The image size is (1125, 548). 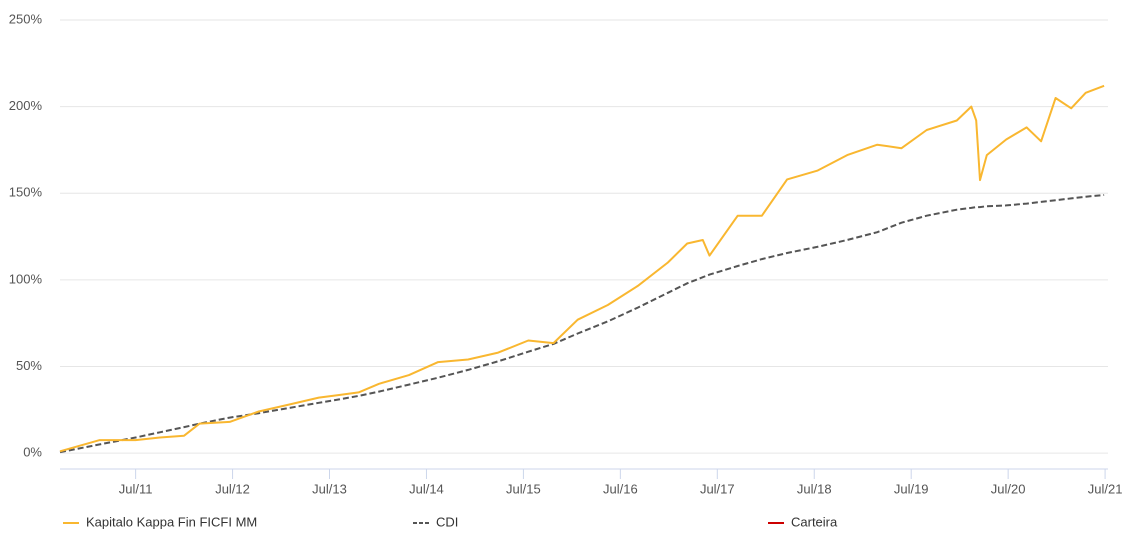 I want to click on y-tick-label: 50%, so click(x=29, y=365).